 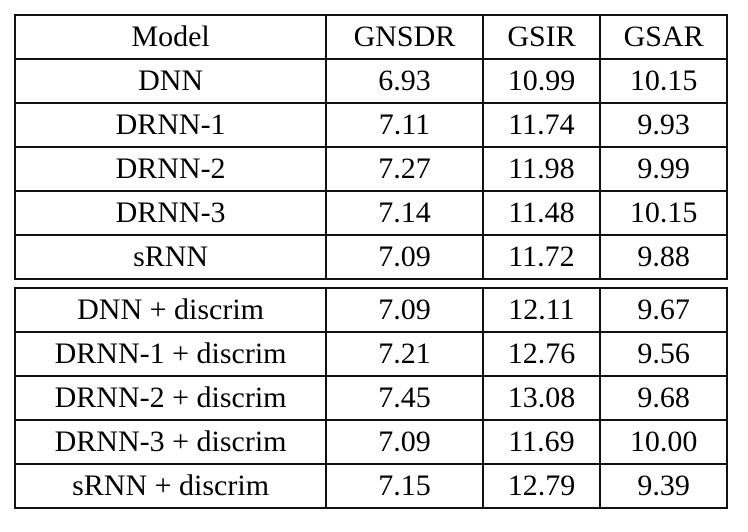 What do you see at coordinates (404, 37) in the screenshot?
I see `header-cell-gnsdr: GNSDR` at bounding box center [404, 37].